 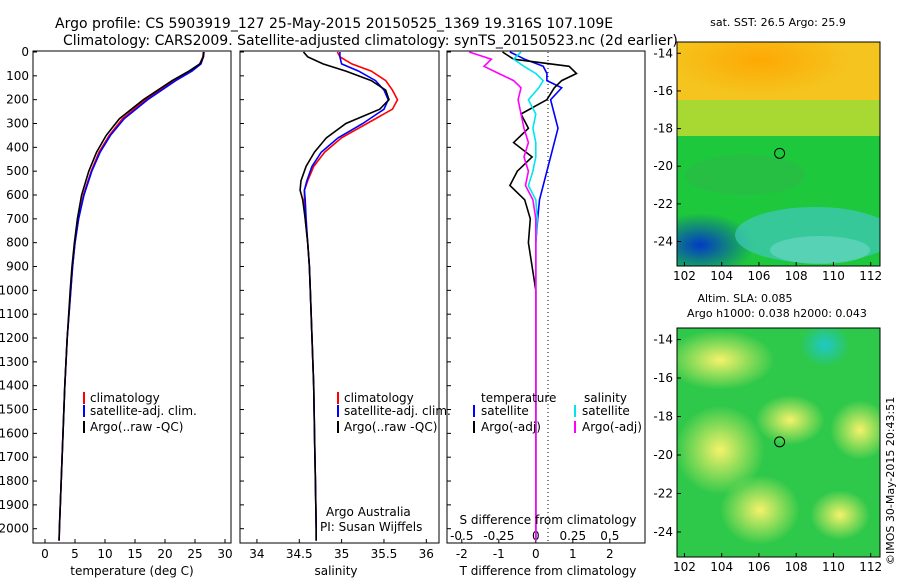 I want to click on s-difference-tick-label: 0.5, so click(x=609, y=536).